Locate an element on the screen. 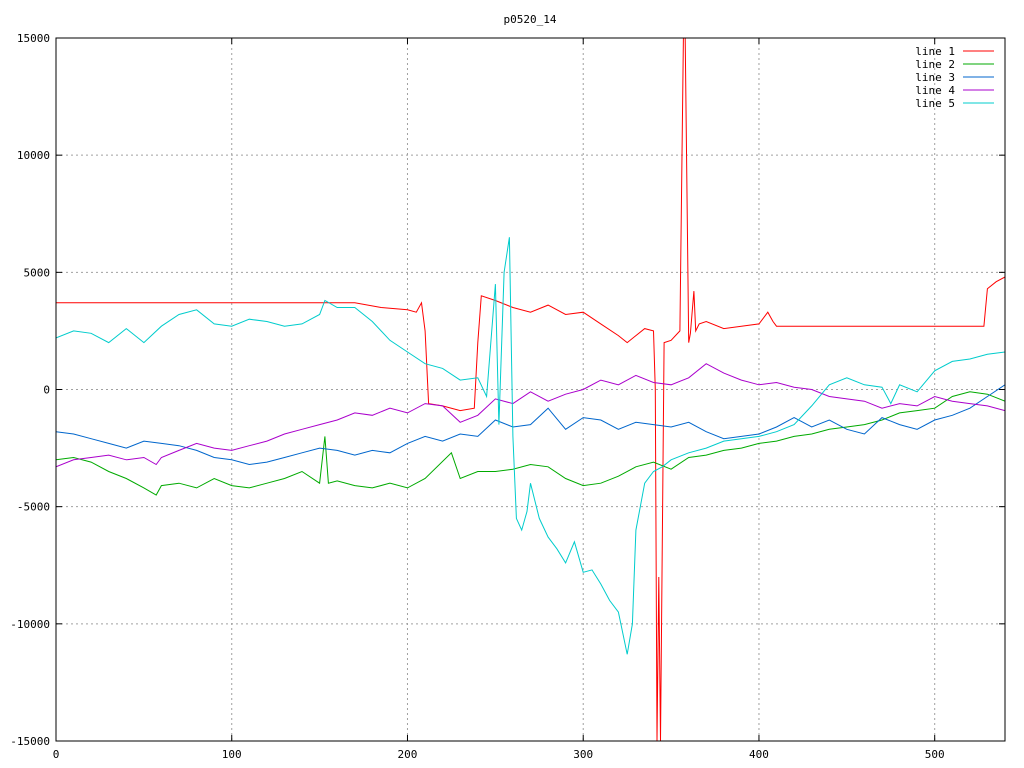 This screenshot has width=1024, height=768. x-tick-label: 300 is located at coordinates (583, 754).